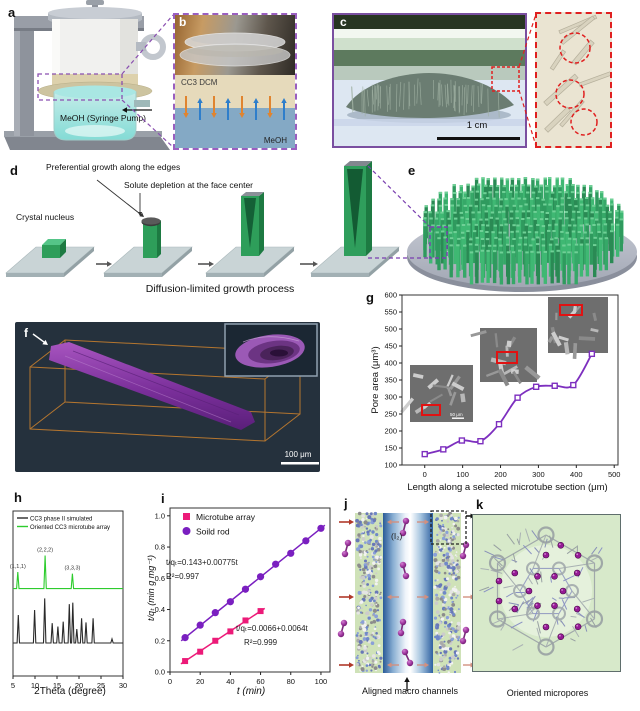 The image size is (640, 711). I want to click on panel-j-macro-channels, so click(406, 600).